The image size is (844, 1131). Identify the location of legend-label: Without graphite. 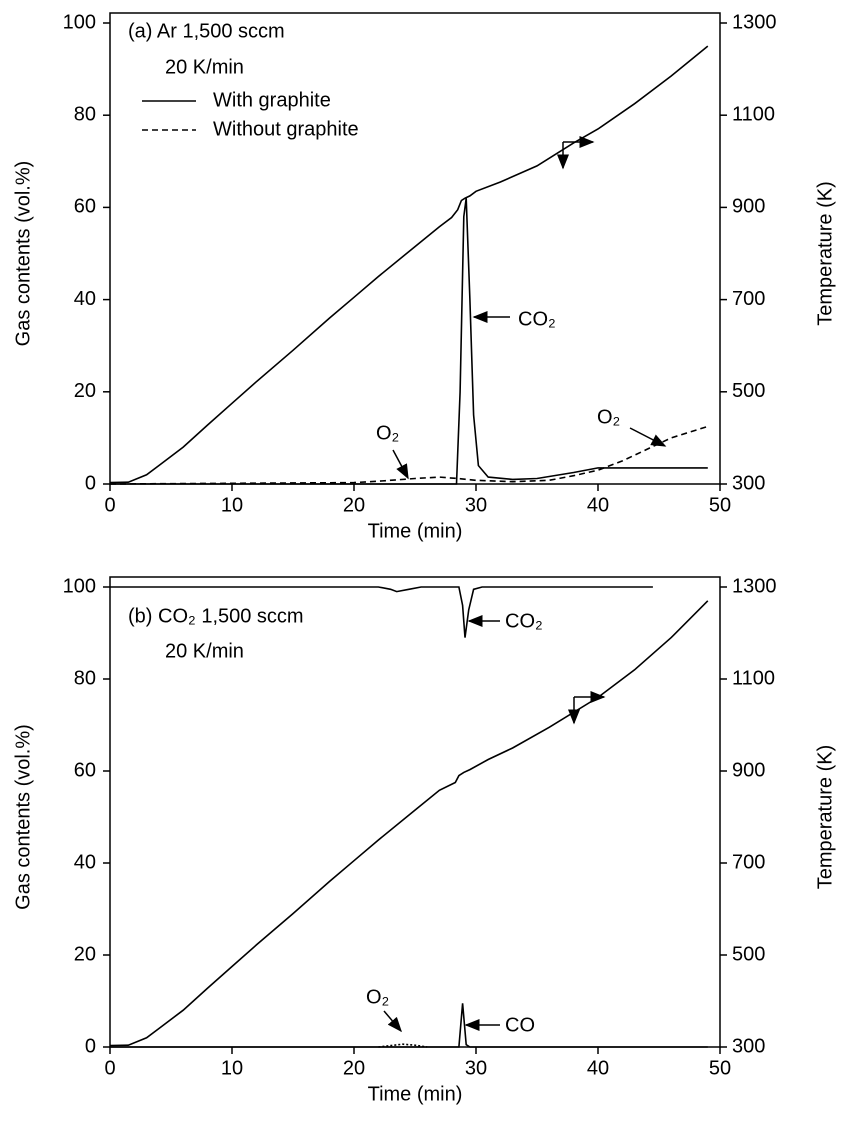
(286, 129).